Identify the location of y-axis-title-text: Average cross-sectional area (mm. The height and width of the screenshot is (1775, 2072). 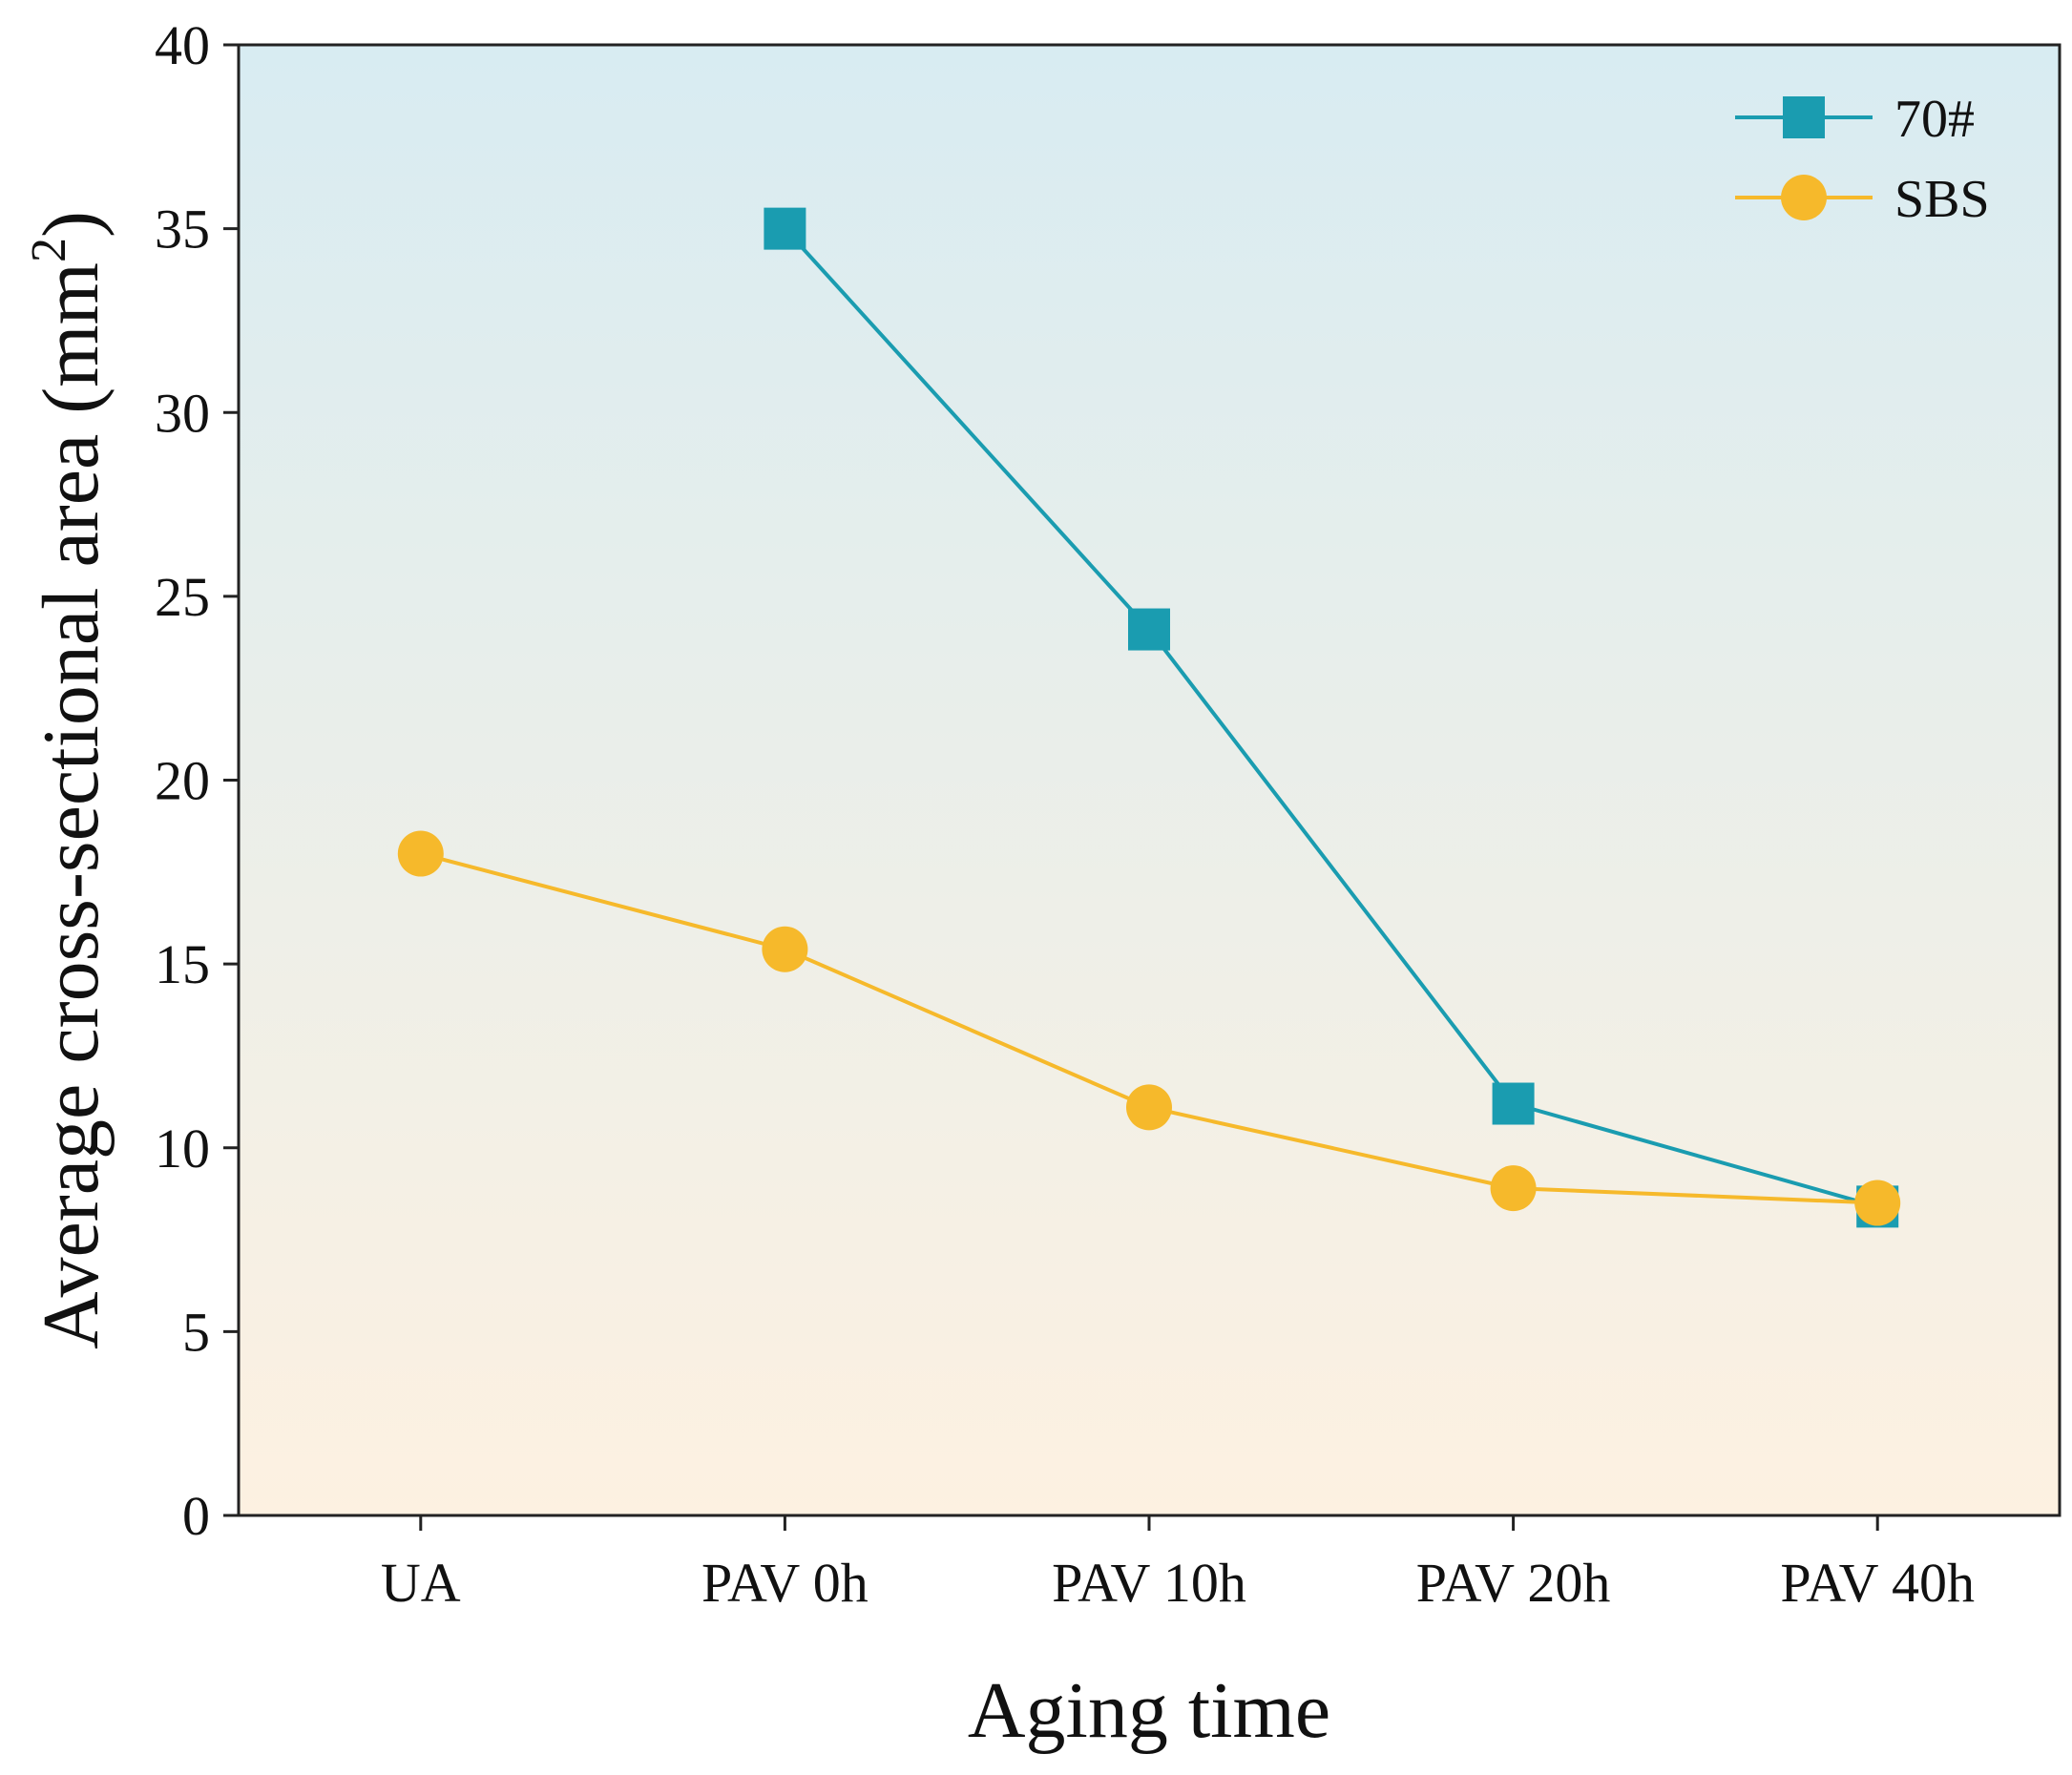
(71, 805).